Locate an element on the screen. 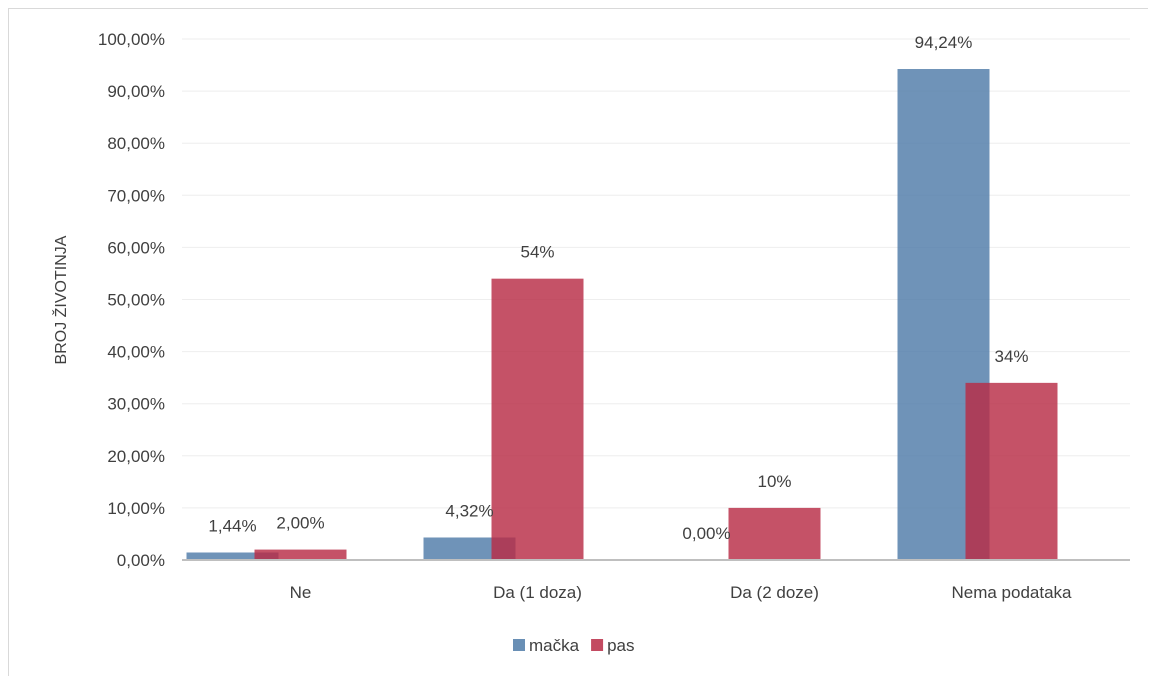 This screenshot has width=1149, height=677. y-axis-title: BROJ ŽIVOTINJA is located at coordinates (60, 299).